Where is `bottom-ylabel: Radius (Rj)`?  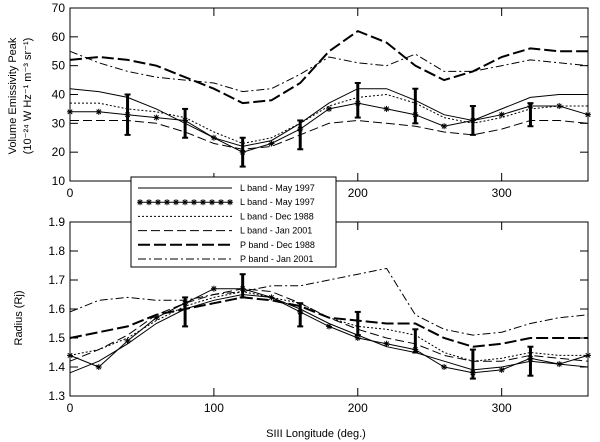
bottom-ylabel: Radius (Rj) is located at coordinates (19, 317).